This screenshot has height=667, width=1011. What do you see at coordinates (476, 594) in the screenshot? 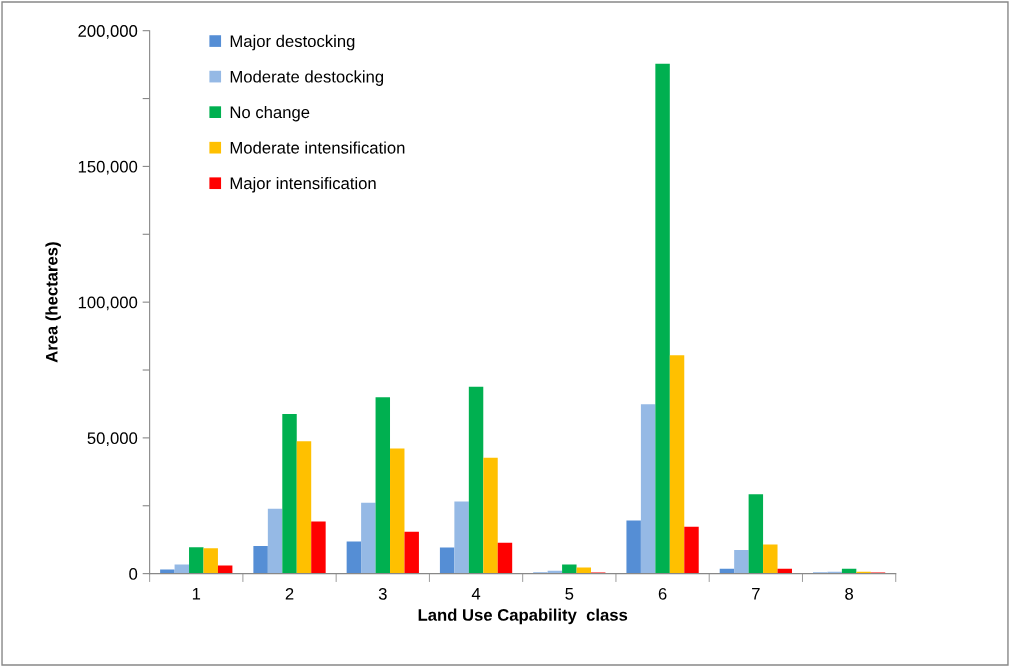
I see `x-tick-label: 4` at bounding box center [476, 594].